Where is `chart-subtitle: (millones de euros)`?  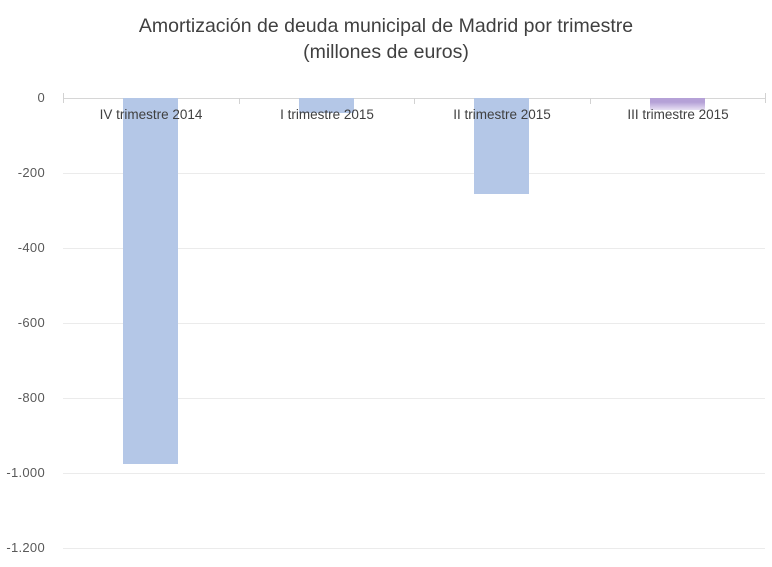
chart-subtitle: (millones de euros) is located at coordinates (386, 52).